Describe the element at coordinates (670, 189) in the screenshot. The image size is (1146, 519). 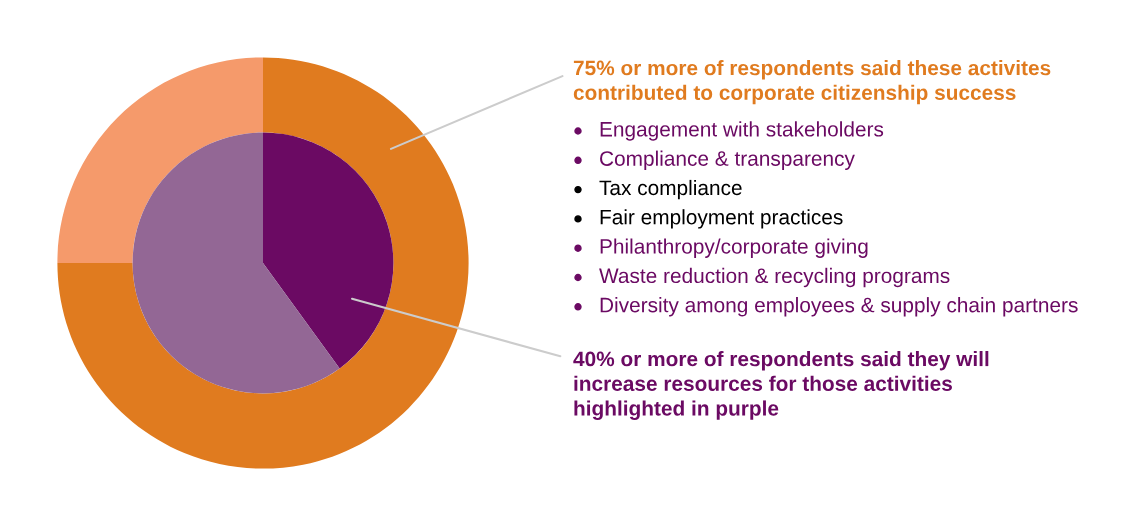
I see `text: Tax compliance` at that location.